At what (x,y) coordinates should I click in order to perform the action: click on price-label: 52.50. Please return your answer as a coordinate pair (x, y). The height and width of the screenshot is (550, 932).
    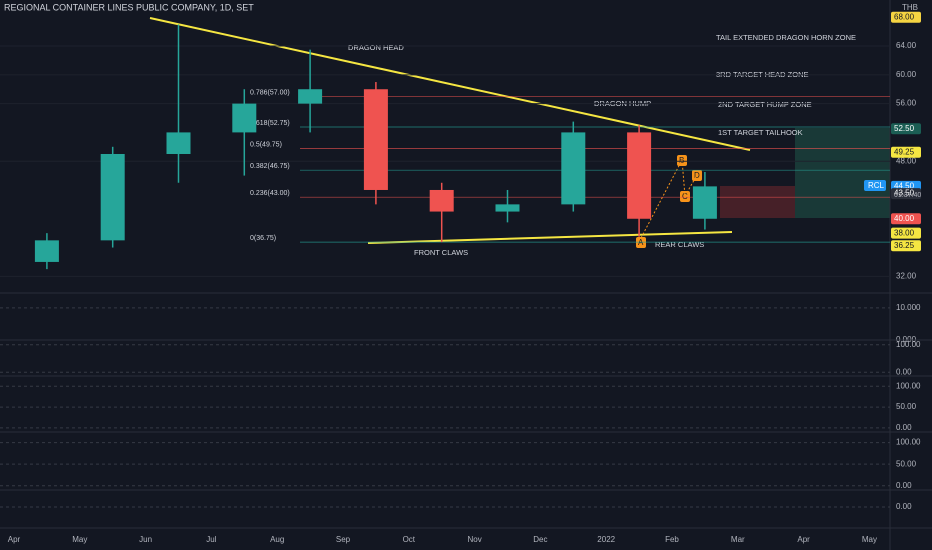
    Looking at the image, I should click on (904, 128).